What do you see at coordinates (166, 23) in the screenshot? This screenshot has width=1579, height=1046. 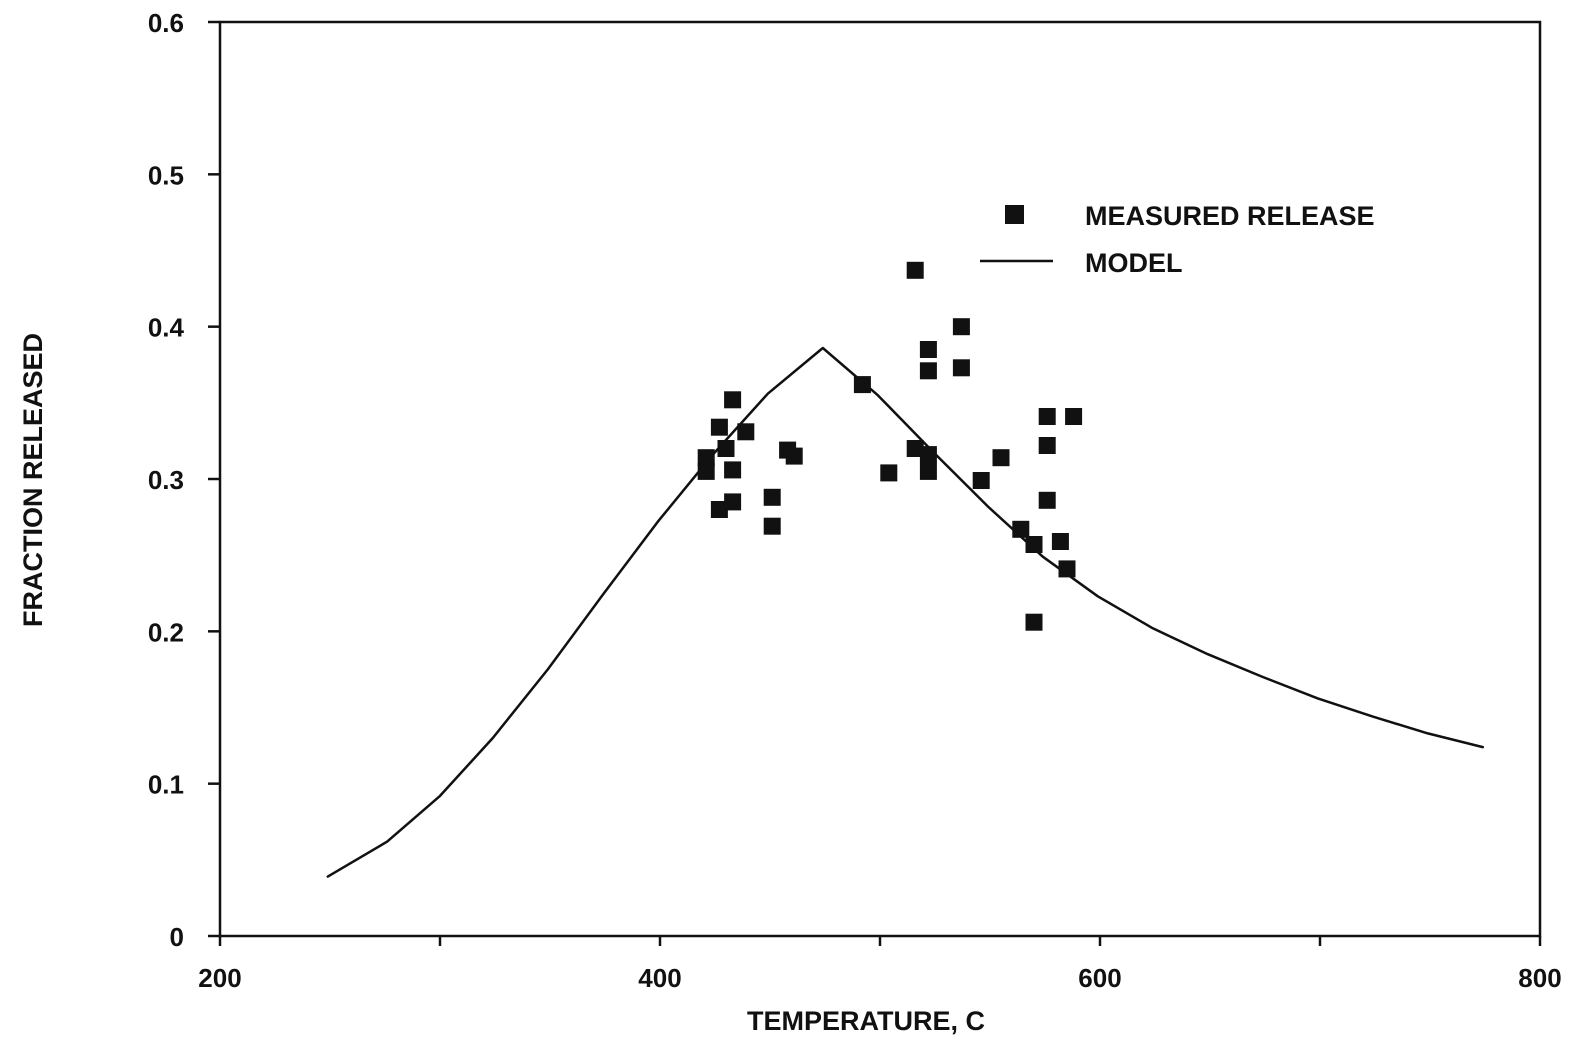 I see `y-tick-label: 0.6` at bounding box center [166, 23].